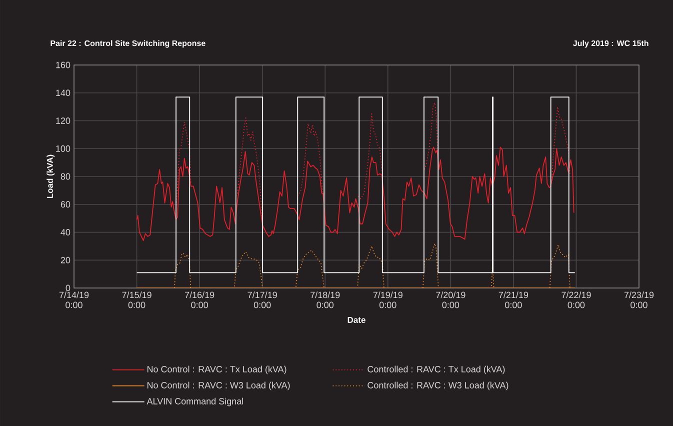 The height and width of the screenshot is (426, 673). What do you see at coordinates (436, 370) in the screenshot?
I see `legend-label: Controlled : RAVC : Tx Load (kVA)` at bounding box center [436, 370].